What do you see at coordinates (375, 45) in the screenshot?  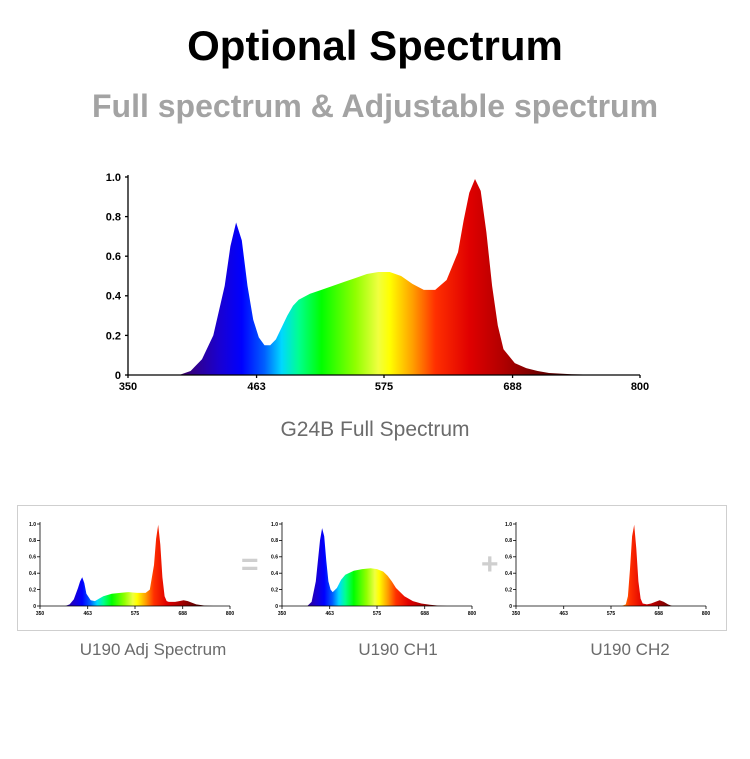 I see `page-title: Optional Spectrum` at bounding box center [375, 45].